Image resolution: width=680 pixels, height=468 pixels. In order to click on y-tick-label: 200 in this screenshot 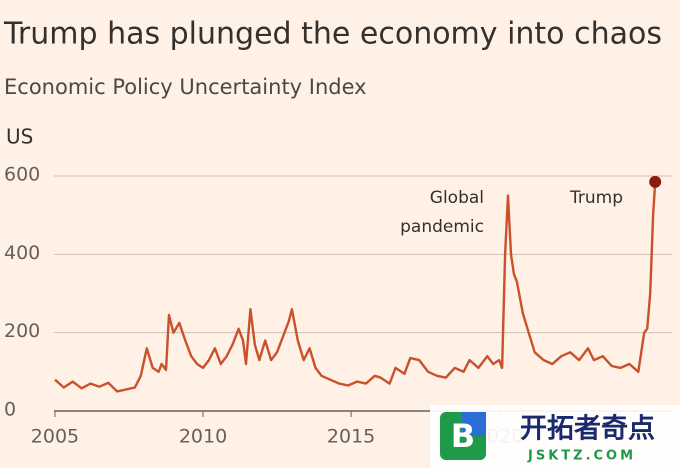, I will do `click(22, 331)`.